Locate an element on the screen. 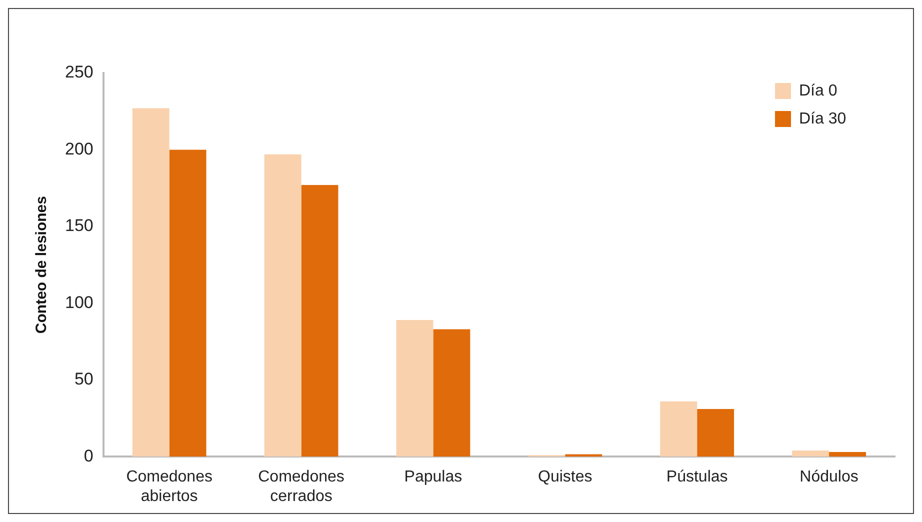  y-tick-label: 200 is located at coordinates (79, 148).